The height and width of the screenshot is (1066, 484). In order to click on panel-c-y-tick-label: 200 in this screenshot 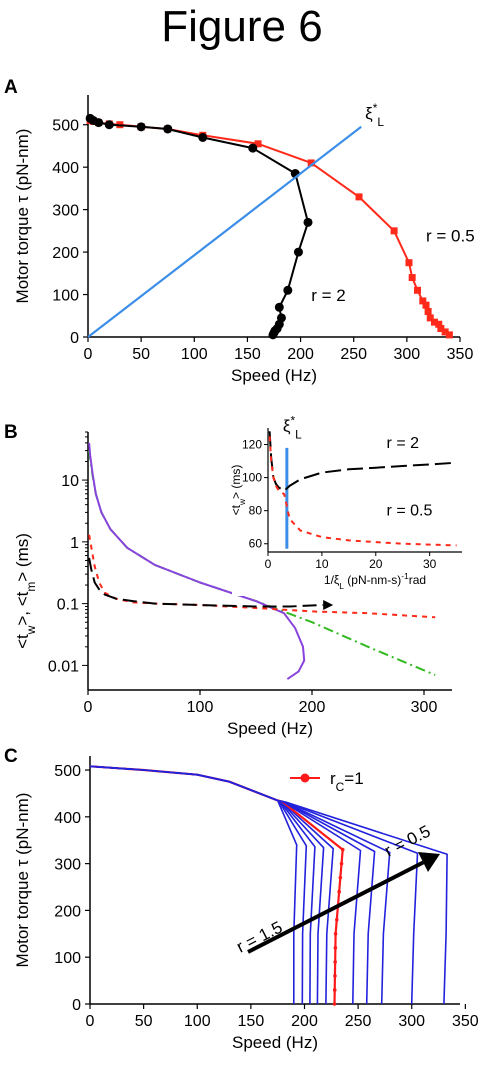, I will do `click(67, 911)`.